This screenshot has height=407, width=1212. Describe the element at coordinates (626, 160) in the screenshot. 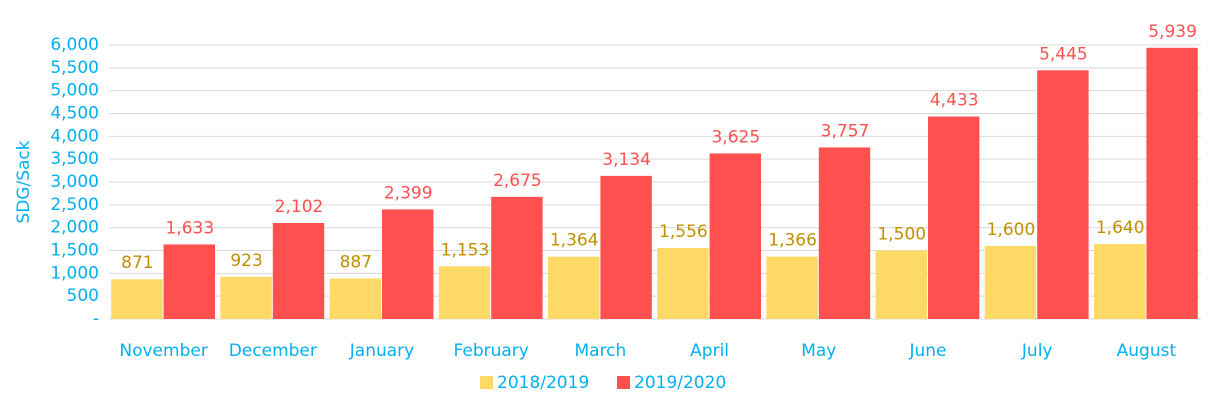

I see `value-label: 3,134` at that location.